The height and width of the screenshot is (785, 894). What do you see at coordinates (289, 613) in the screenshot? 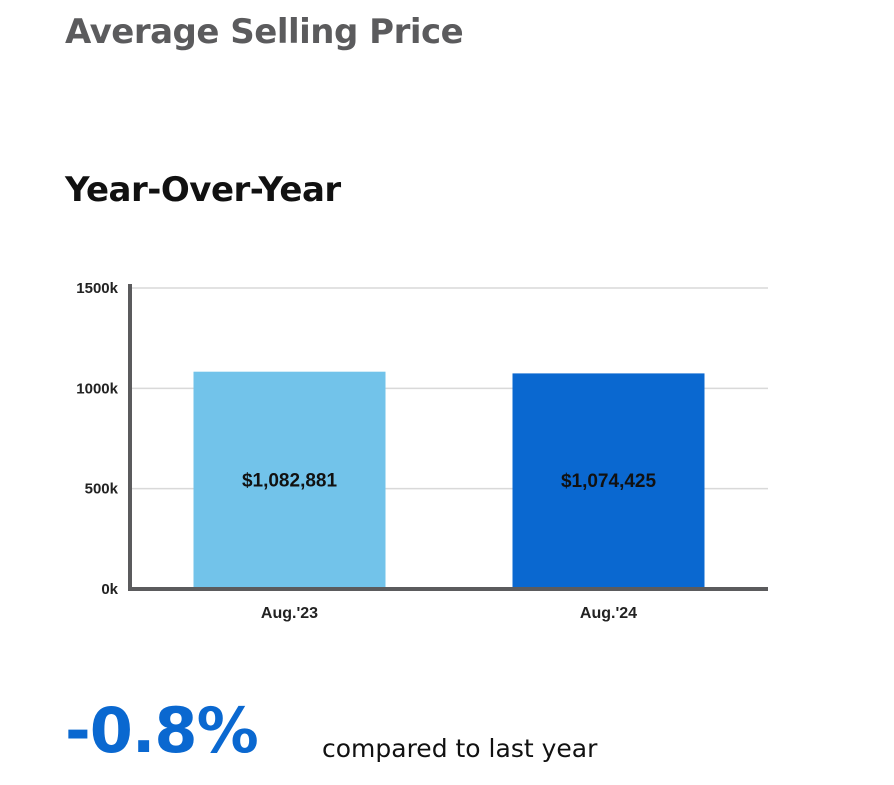
I see `x-tick-label: Aug.'23` at bounding box center [289, 613].